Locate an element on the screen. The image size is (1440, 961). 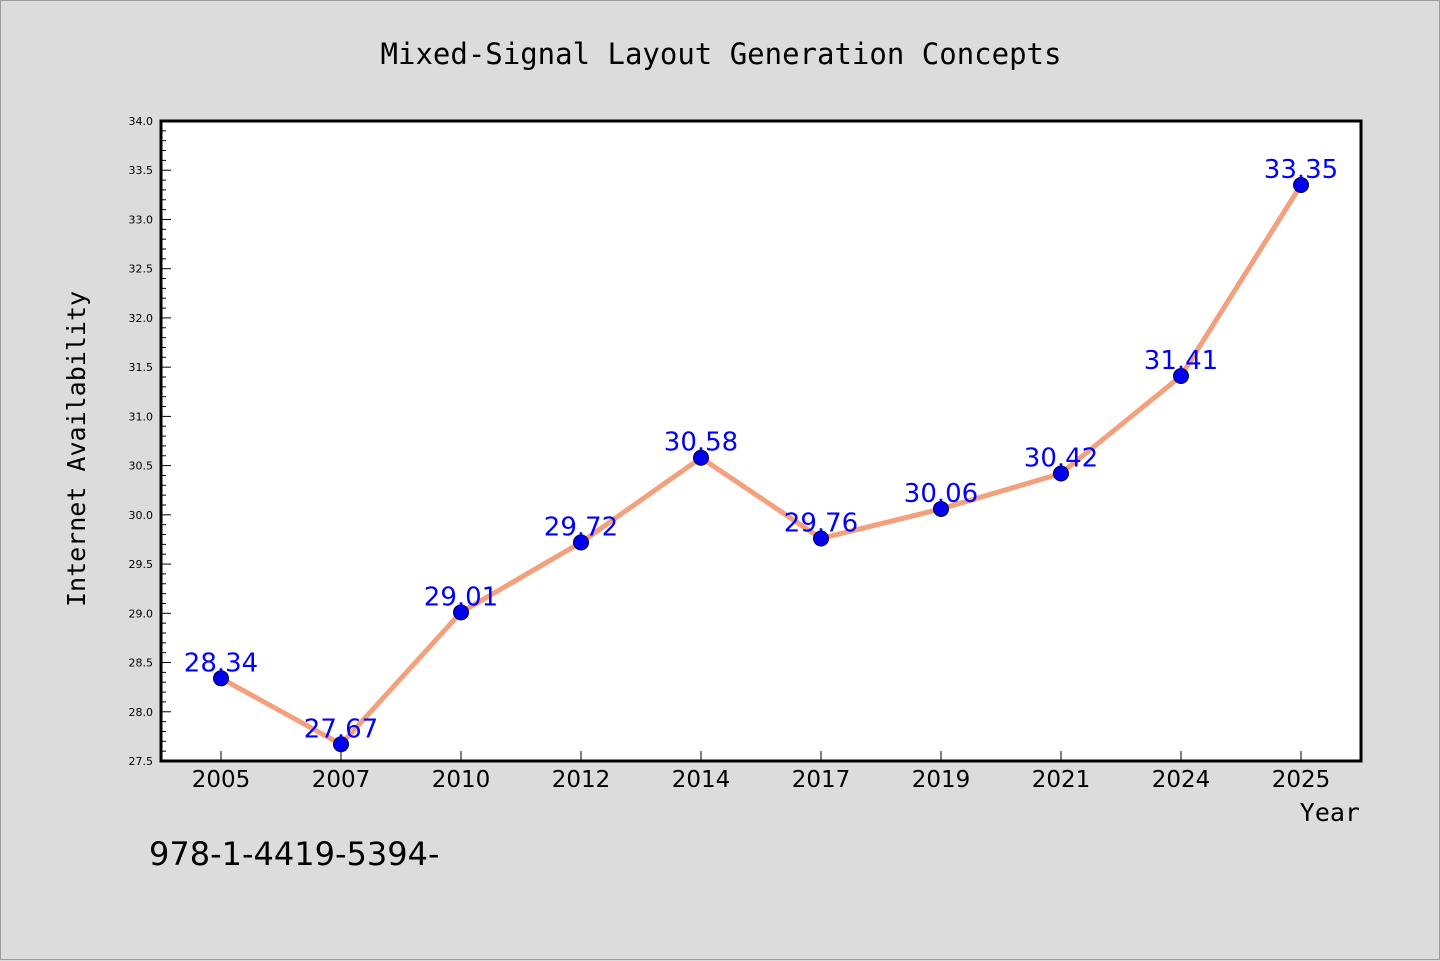
data-label: 27.67 is located at coordinates (341, 729).